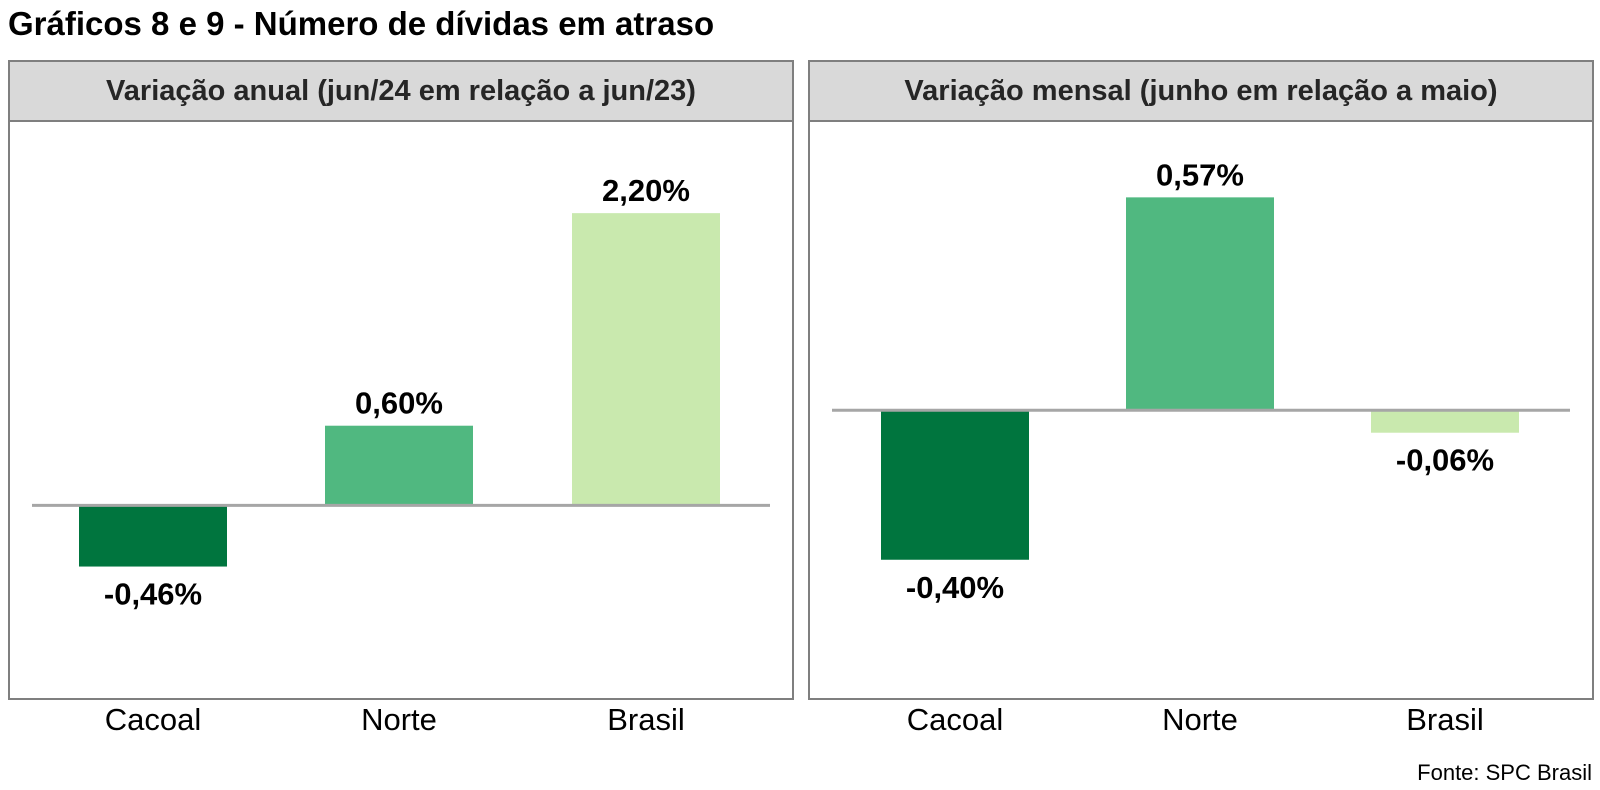  What do you see at coordinates (1200, 304) in the screenshot?
I see `bar-monthly-norte` at bounding box center [1200, 304].